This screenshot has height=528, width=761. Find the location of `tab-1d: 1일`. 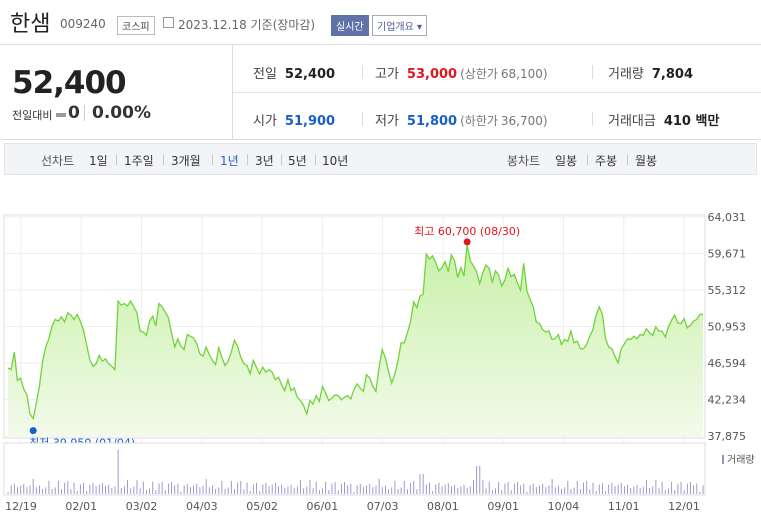

tab-1d: 1일 is located at coordinates (98, 161).